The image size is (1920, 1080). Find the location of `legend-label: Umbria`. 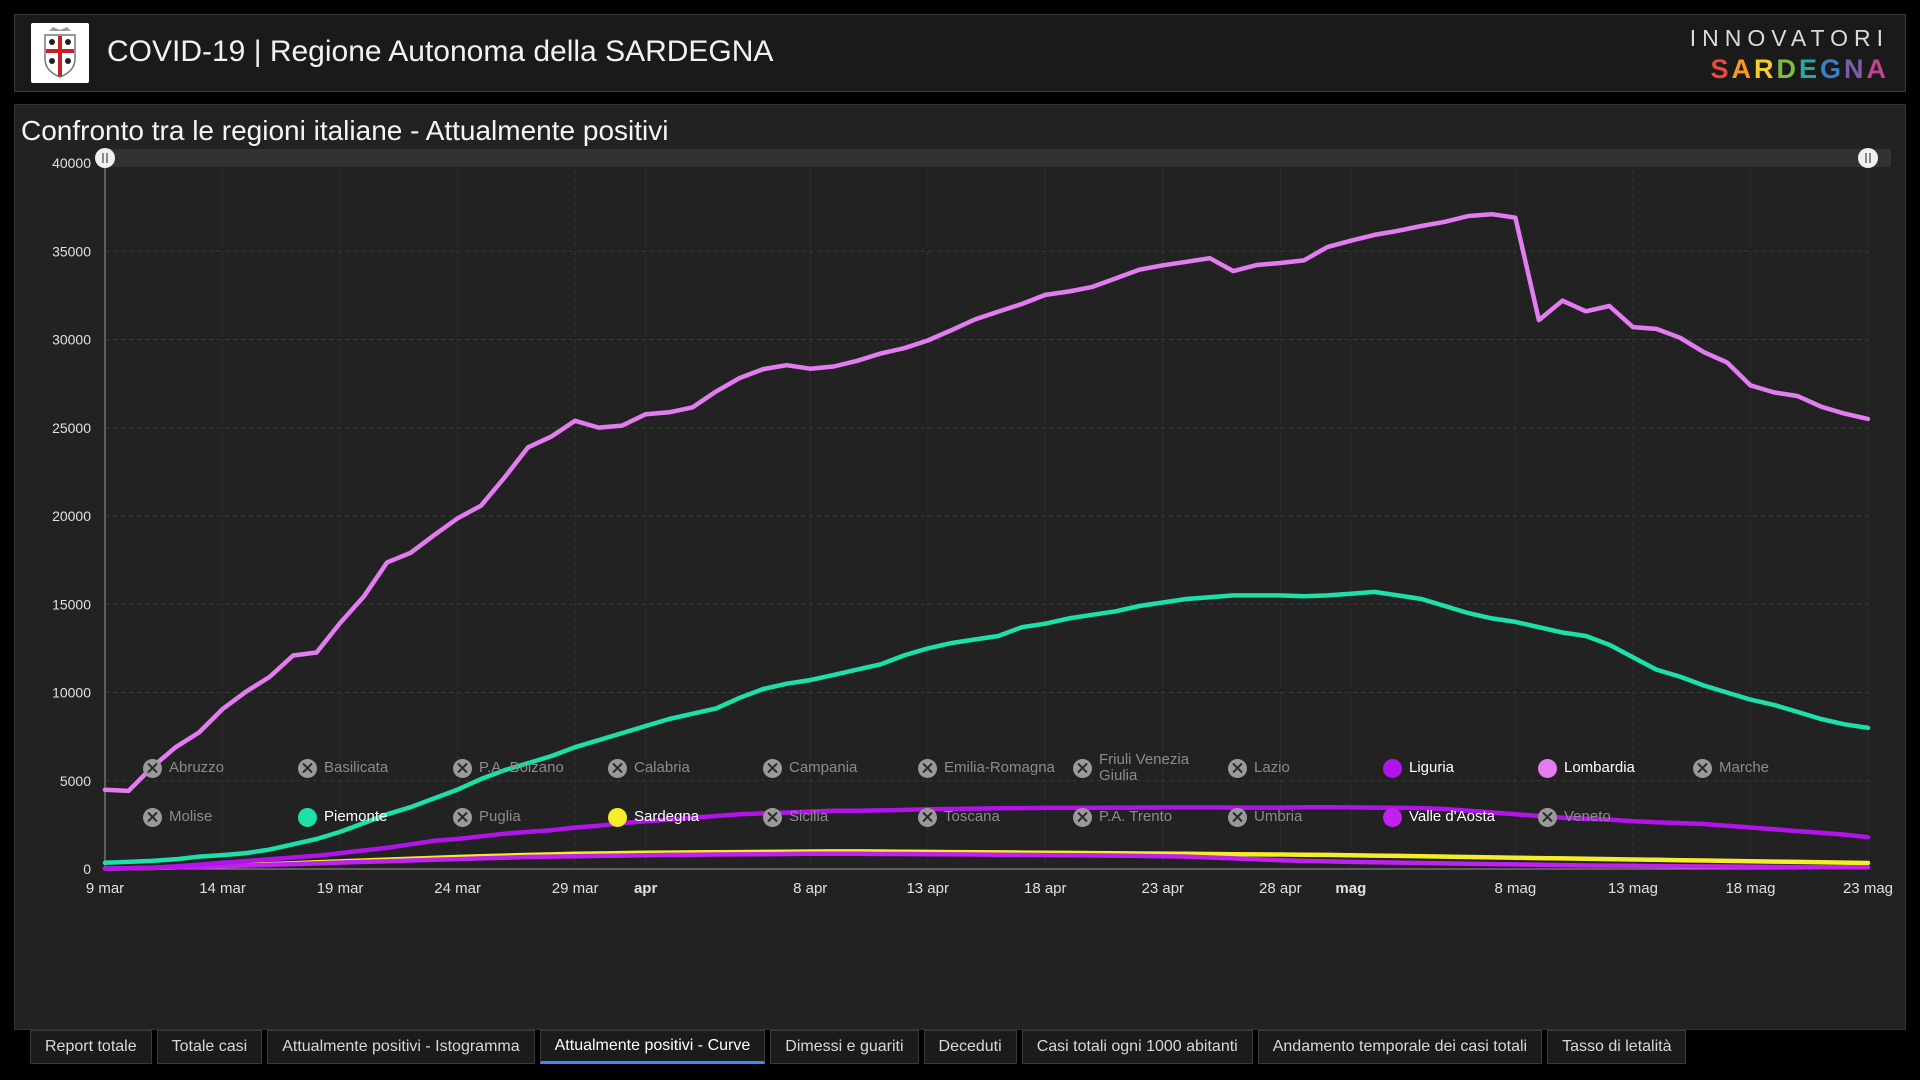

legend-label: Umbria is located at coordinates (1278, 816).